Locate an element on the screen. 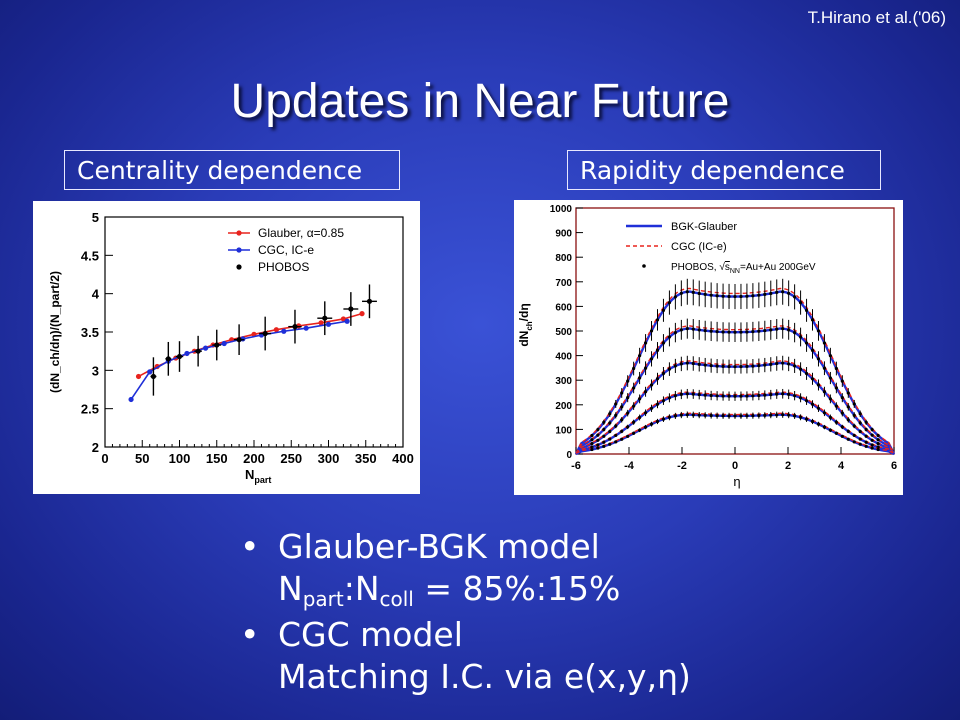  y-tick-label: 300 is located at coordinates (563, 381).